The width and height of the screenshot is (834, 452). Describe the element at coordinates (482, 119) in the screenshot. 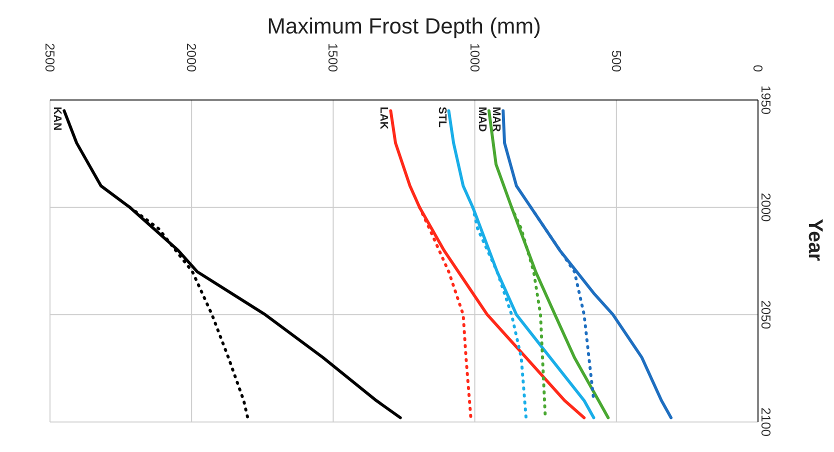

I see `text: MAD` at that location.